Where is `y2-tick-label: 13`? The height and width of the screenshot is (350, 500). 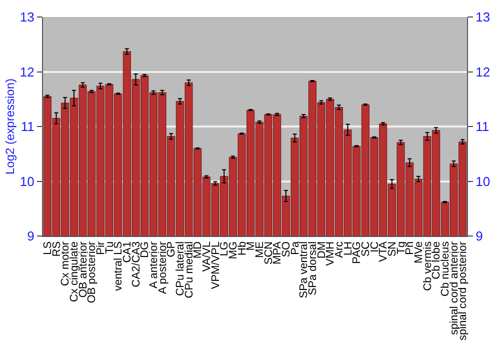 y2-tick-label: 13 is located at coordinates (483, 17).